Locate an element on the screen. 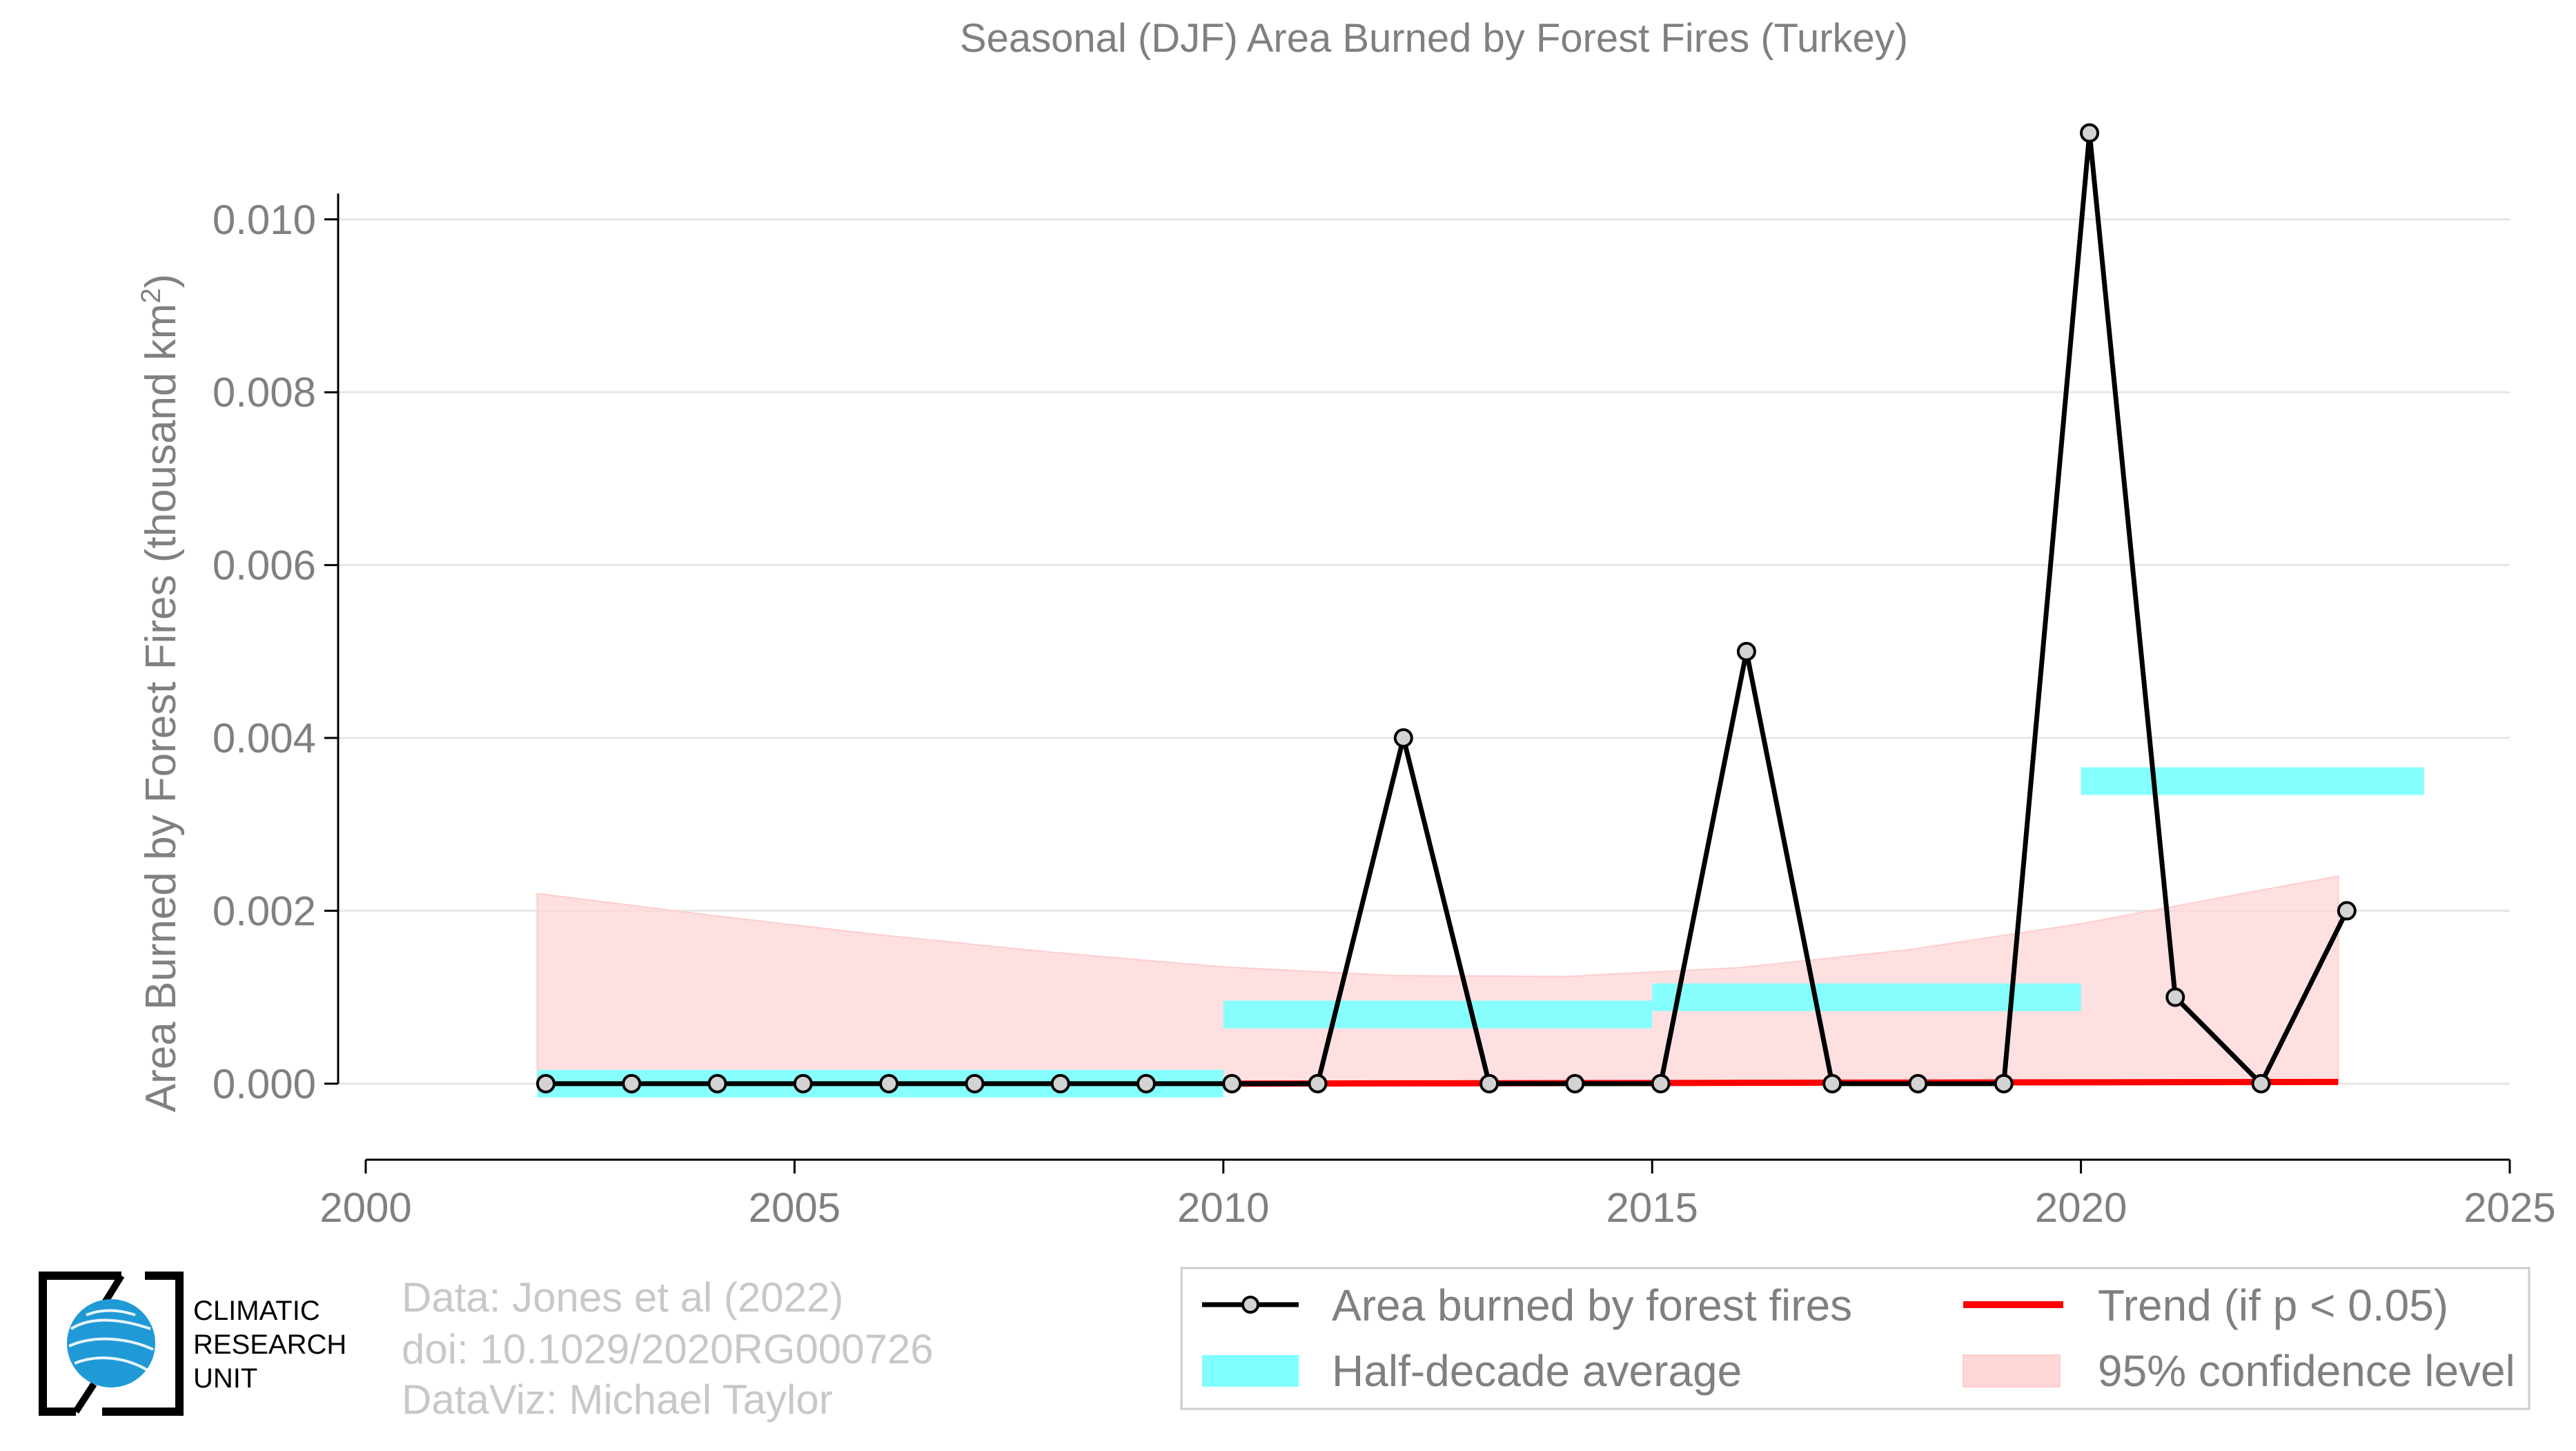  legend-marker-area-burned is located at coordinates (1250, 1305).